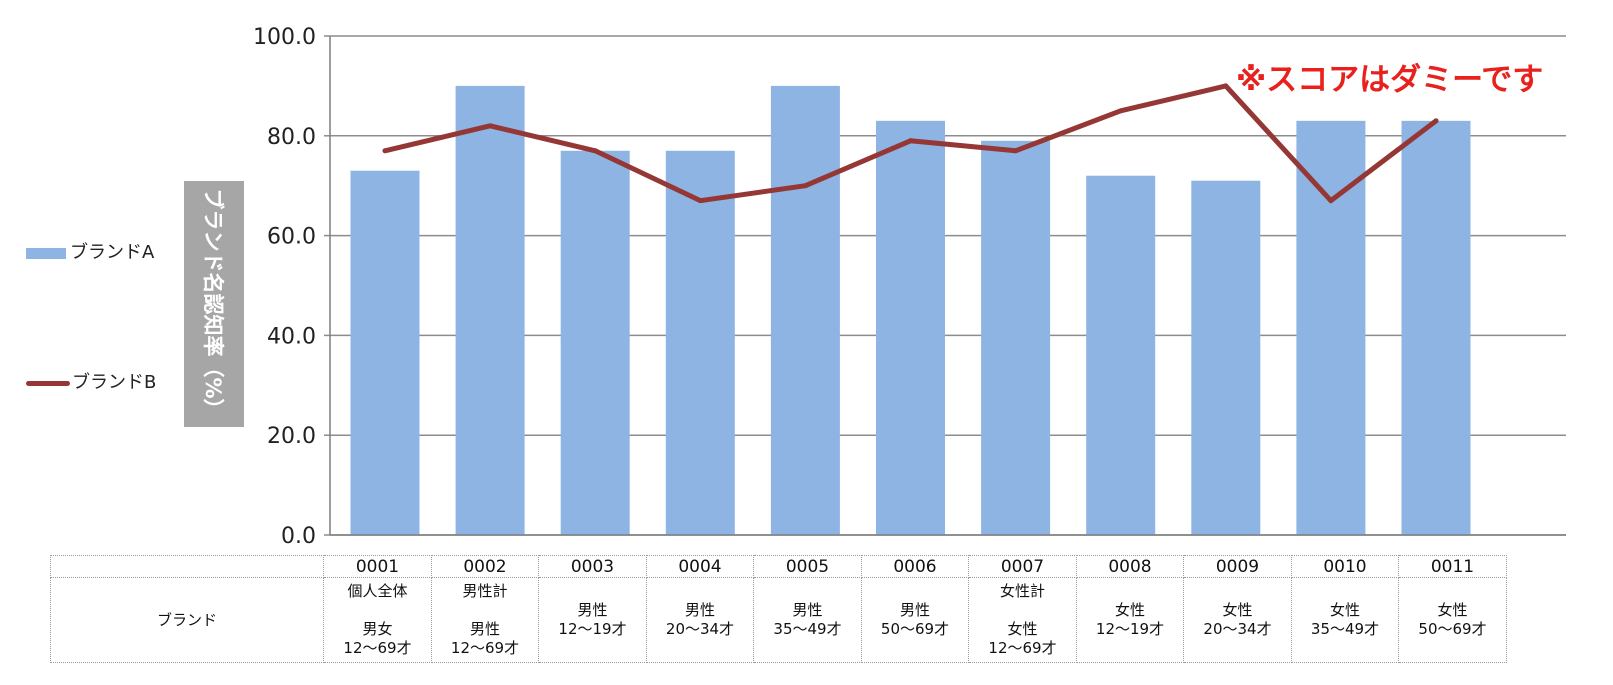  What do you see at coordinates (700, 566) in the screenshot?
I see `table-cell-code: 0004` at bounding box center [700, 566].